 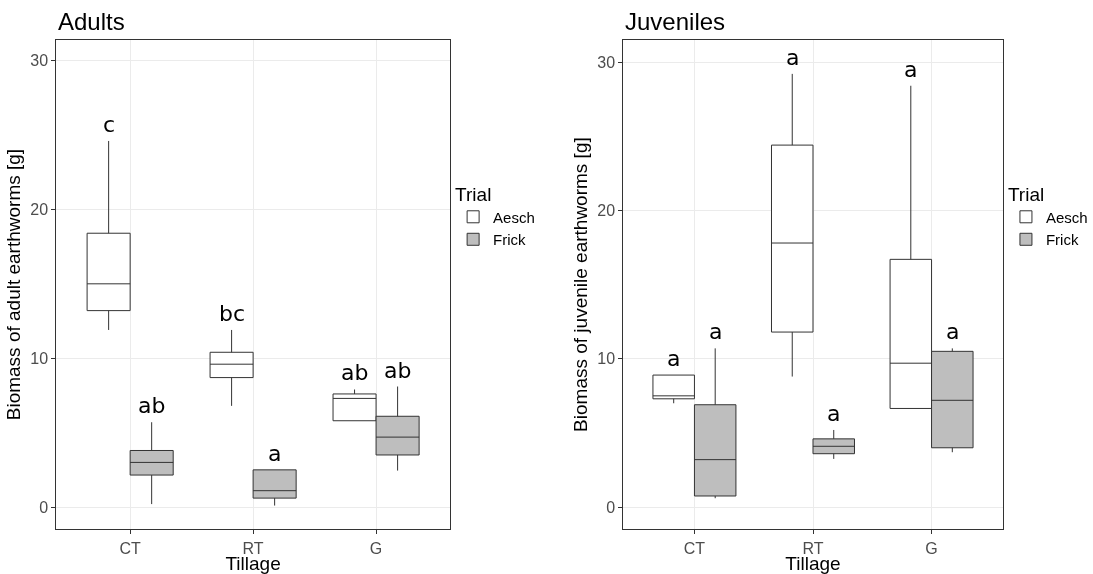 What do you see at coordinates (581, 284) in the screenshot?
I see `y-axis-title: Biomass of juvenile earthworms [g]` at bounding box center [581, 284].